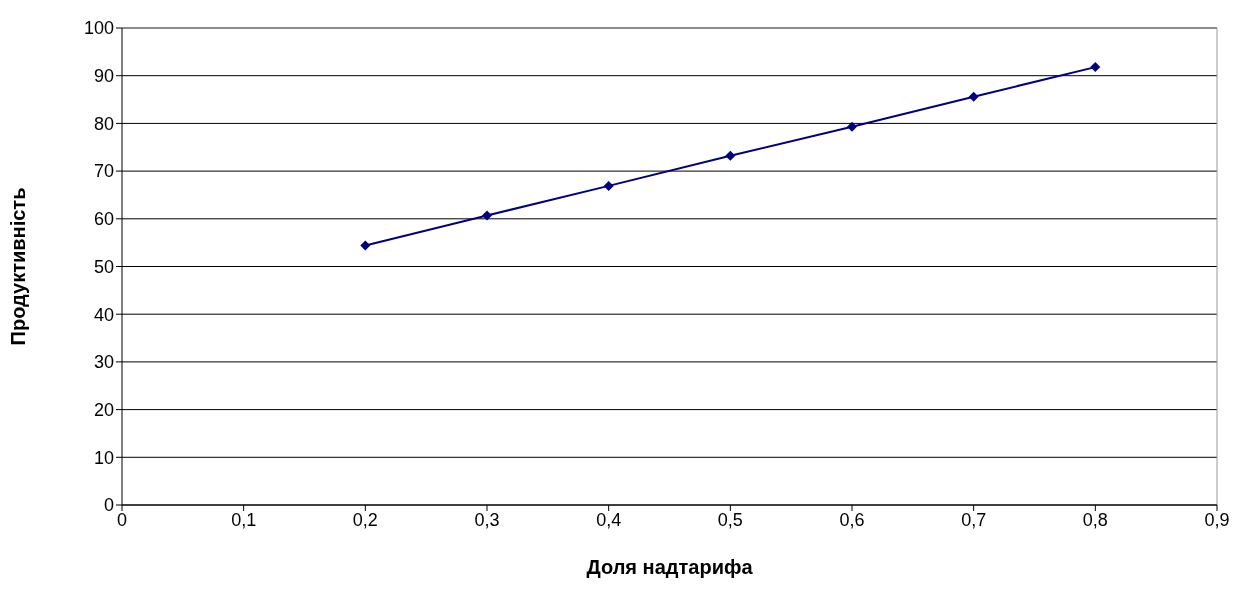 Image resolution: width=1239 pixels, height=606 pixels. I want to click on x-tick-label: 0,7, so click(974, 519).